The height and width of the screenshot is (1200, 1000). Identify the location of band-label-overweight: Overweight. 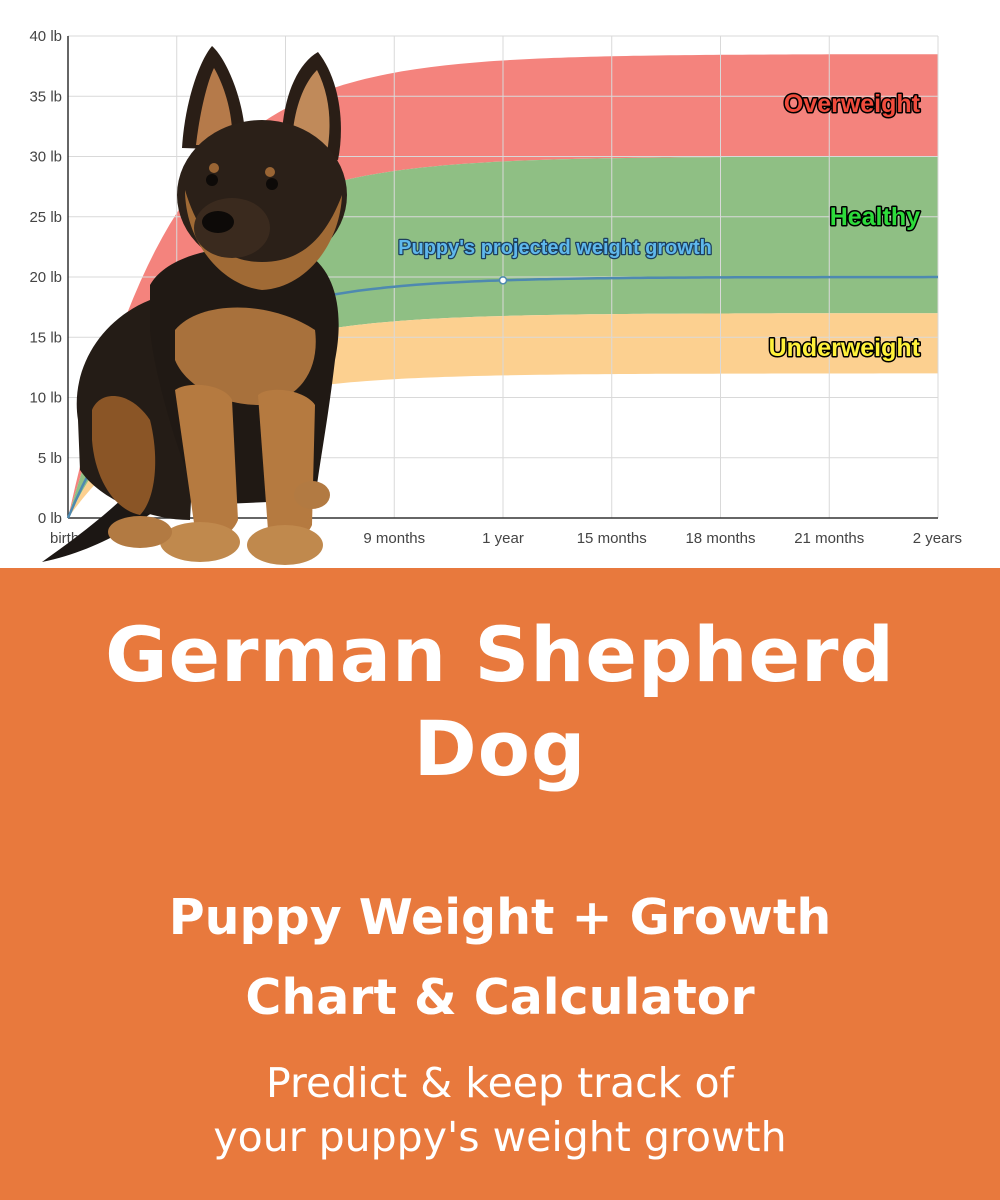
(852, 104).